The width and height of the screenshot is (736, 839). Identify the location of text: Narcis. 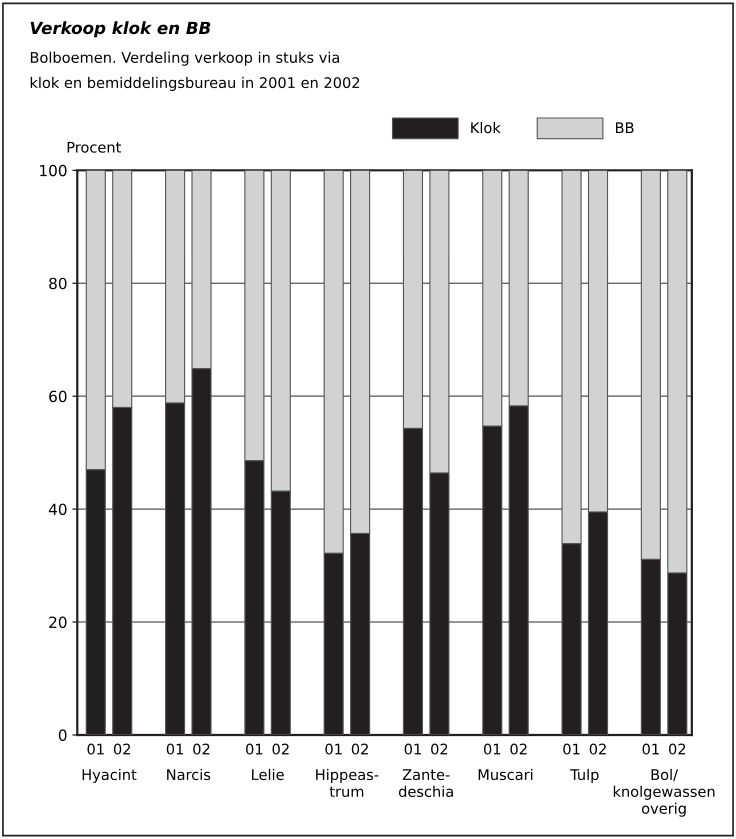
(188, 774).